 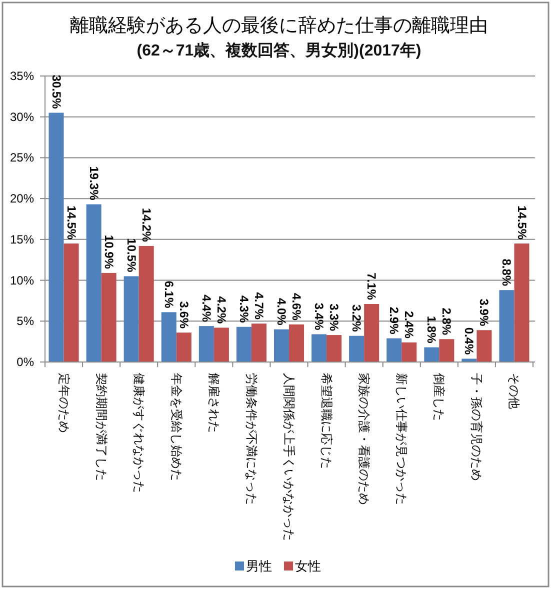 What do you see at coordinates (281, 312) in the screenshot?
I see `data-label: 4.0%` at bounding box center [281, 312].